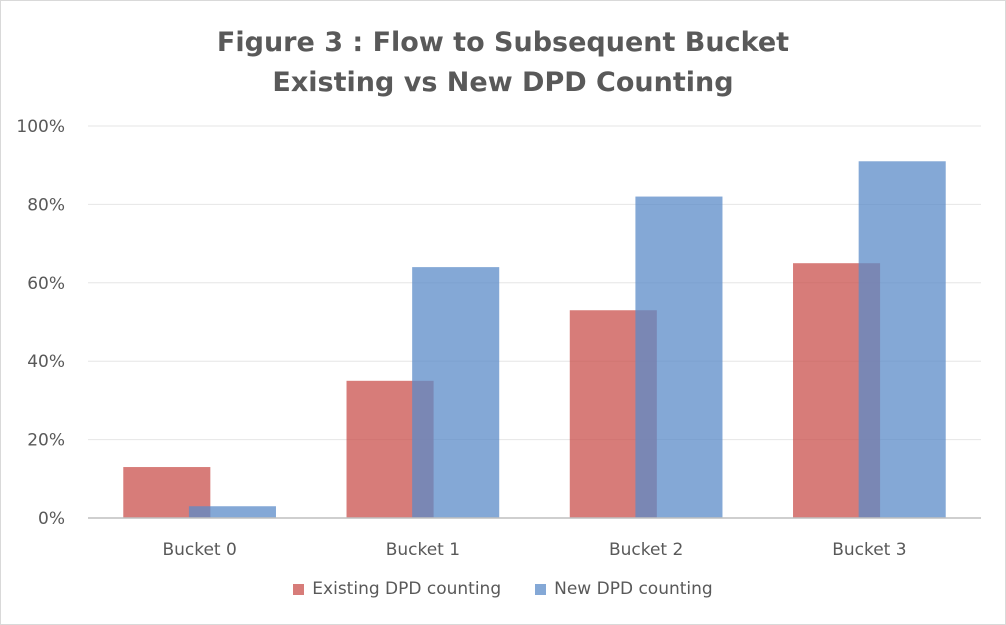  Describe the element at coordinates (503, 589) in the screenshot. I see `legend: Existing DPD counting New DPD counting` at that location.